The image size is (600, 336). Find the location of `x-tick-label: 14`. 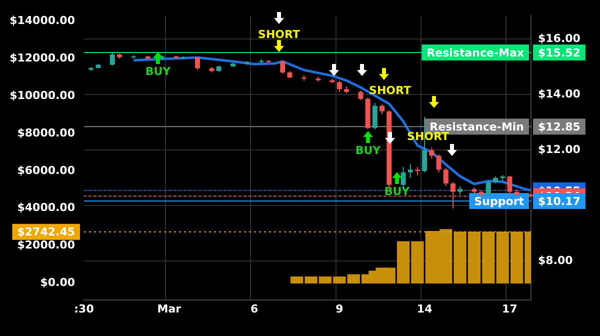

x-tick-label: 14 is located at coordinates (424, 309).